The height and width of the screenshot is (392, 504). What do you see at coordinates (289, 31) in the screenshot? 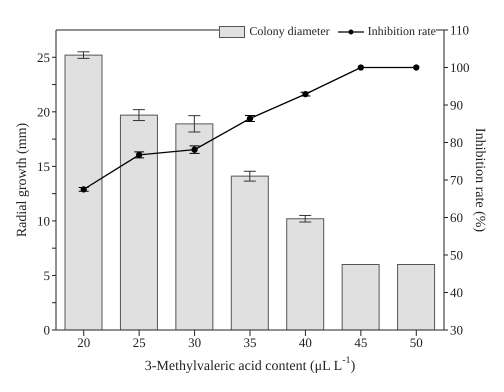
I see `legend-label: Colony diameter` at bounding box center [289, 31].